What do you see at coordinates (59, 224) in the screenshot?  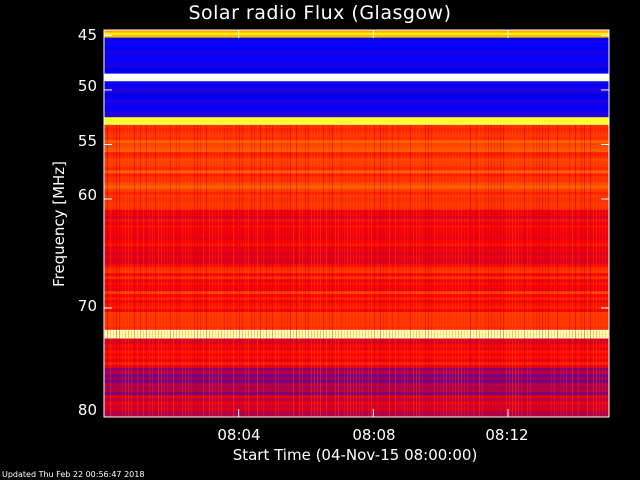 I see `y-axis-label: Frequency [MHz]` at bounding box center [59, 224].